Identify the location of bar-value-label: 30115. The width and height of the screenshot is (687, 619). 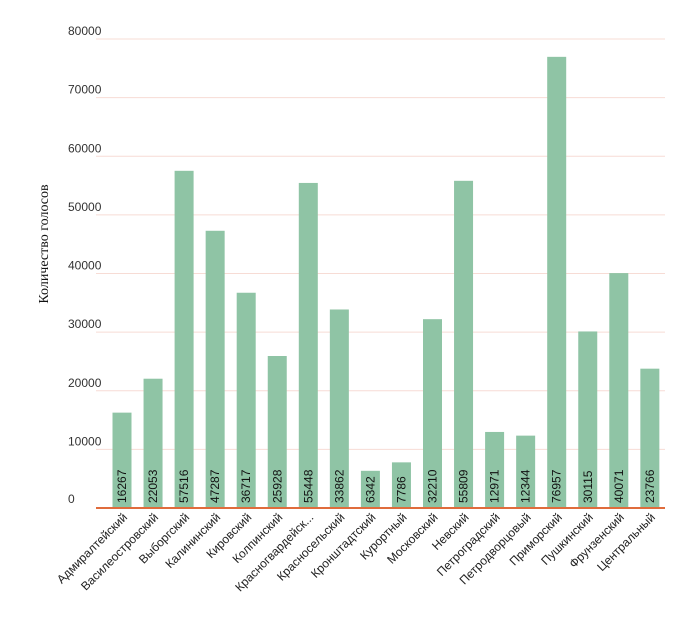
(588, 486).